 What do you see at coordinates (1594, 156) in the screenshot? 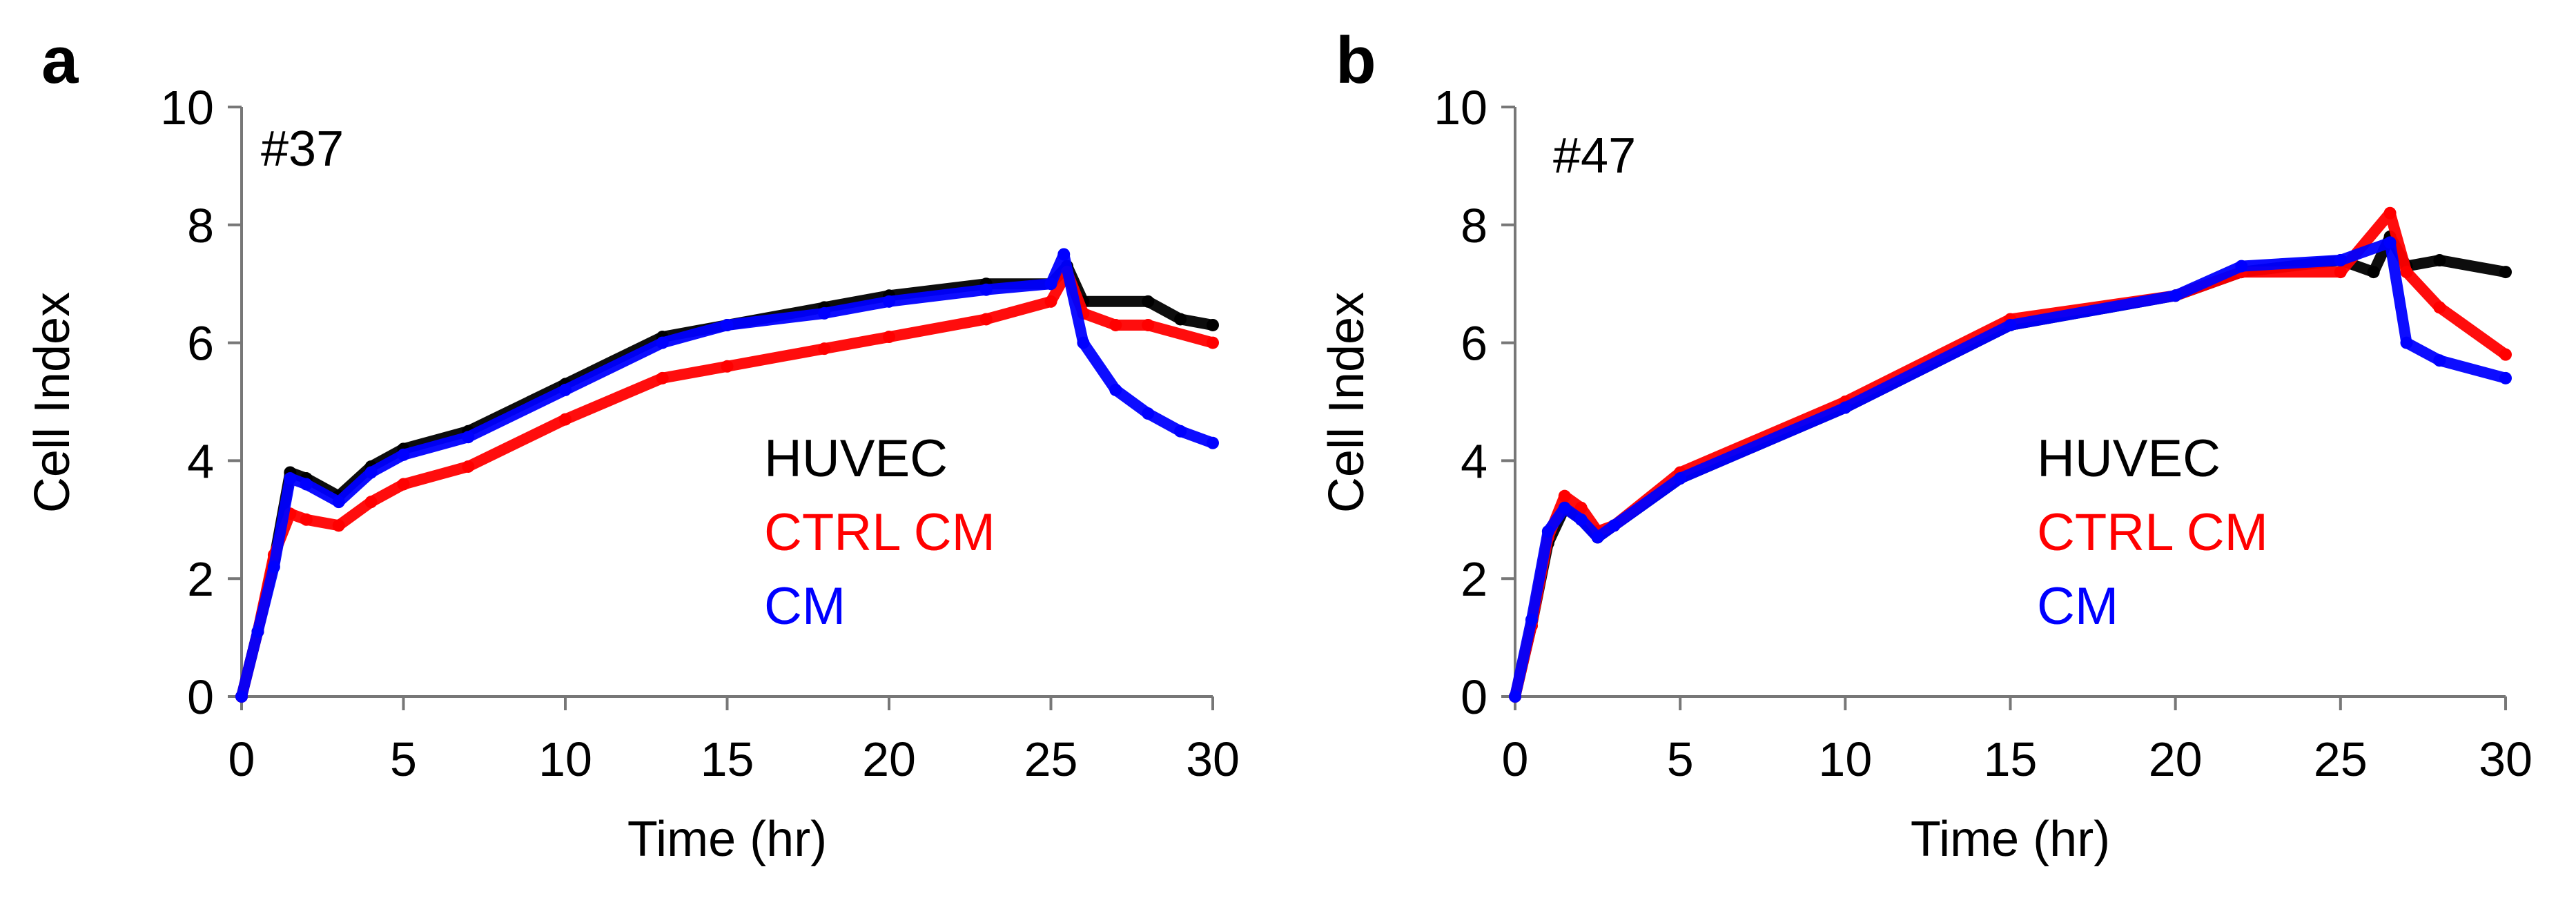
I see `sample-annotation: #47` at bounding box center [1594, 156].